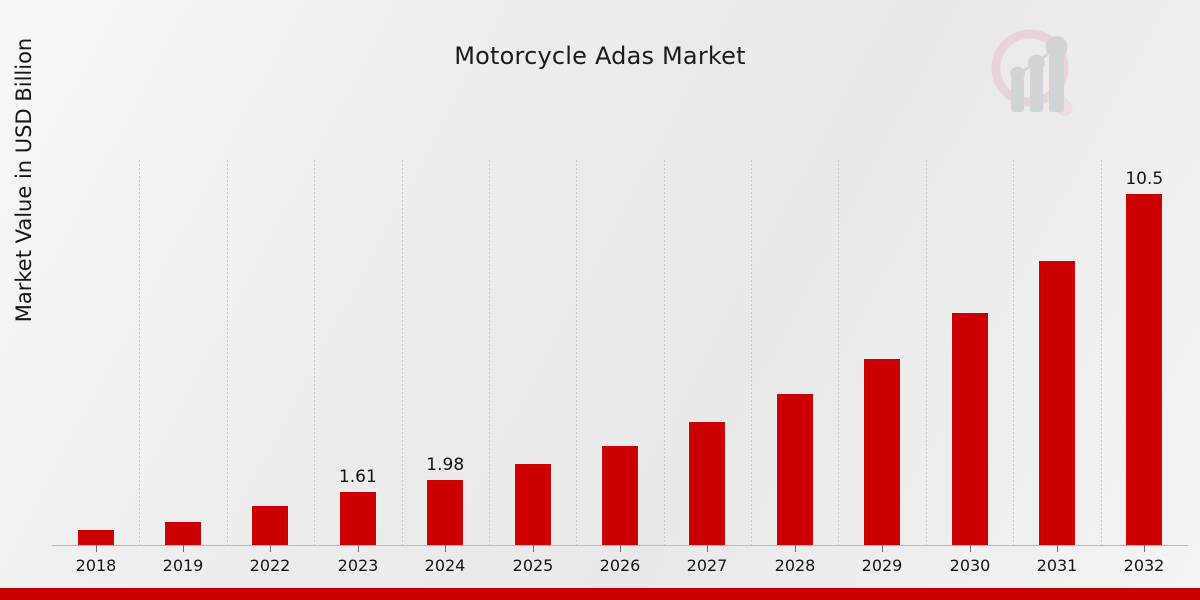 The image size is (1200, 600). I want to click on tick-mark-2029, so click(882, 548).